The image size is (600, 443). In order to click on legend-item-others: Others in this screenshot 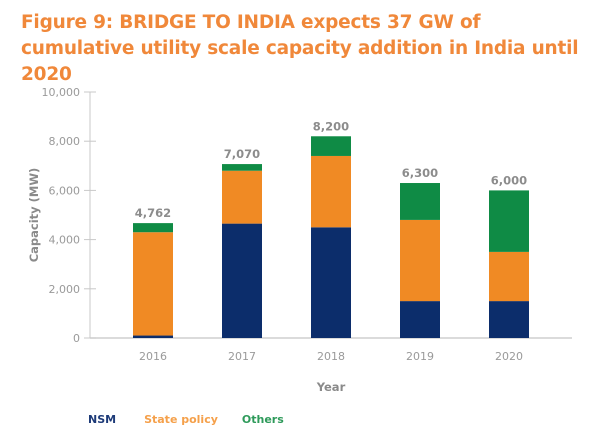, I will do `click(262, 419)`.